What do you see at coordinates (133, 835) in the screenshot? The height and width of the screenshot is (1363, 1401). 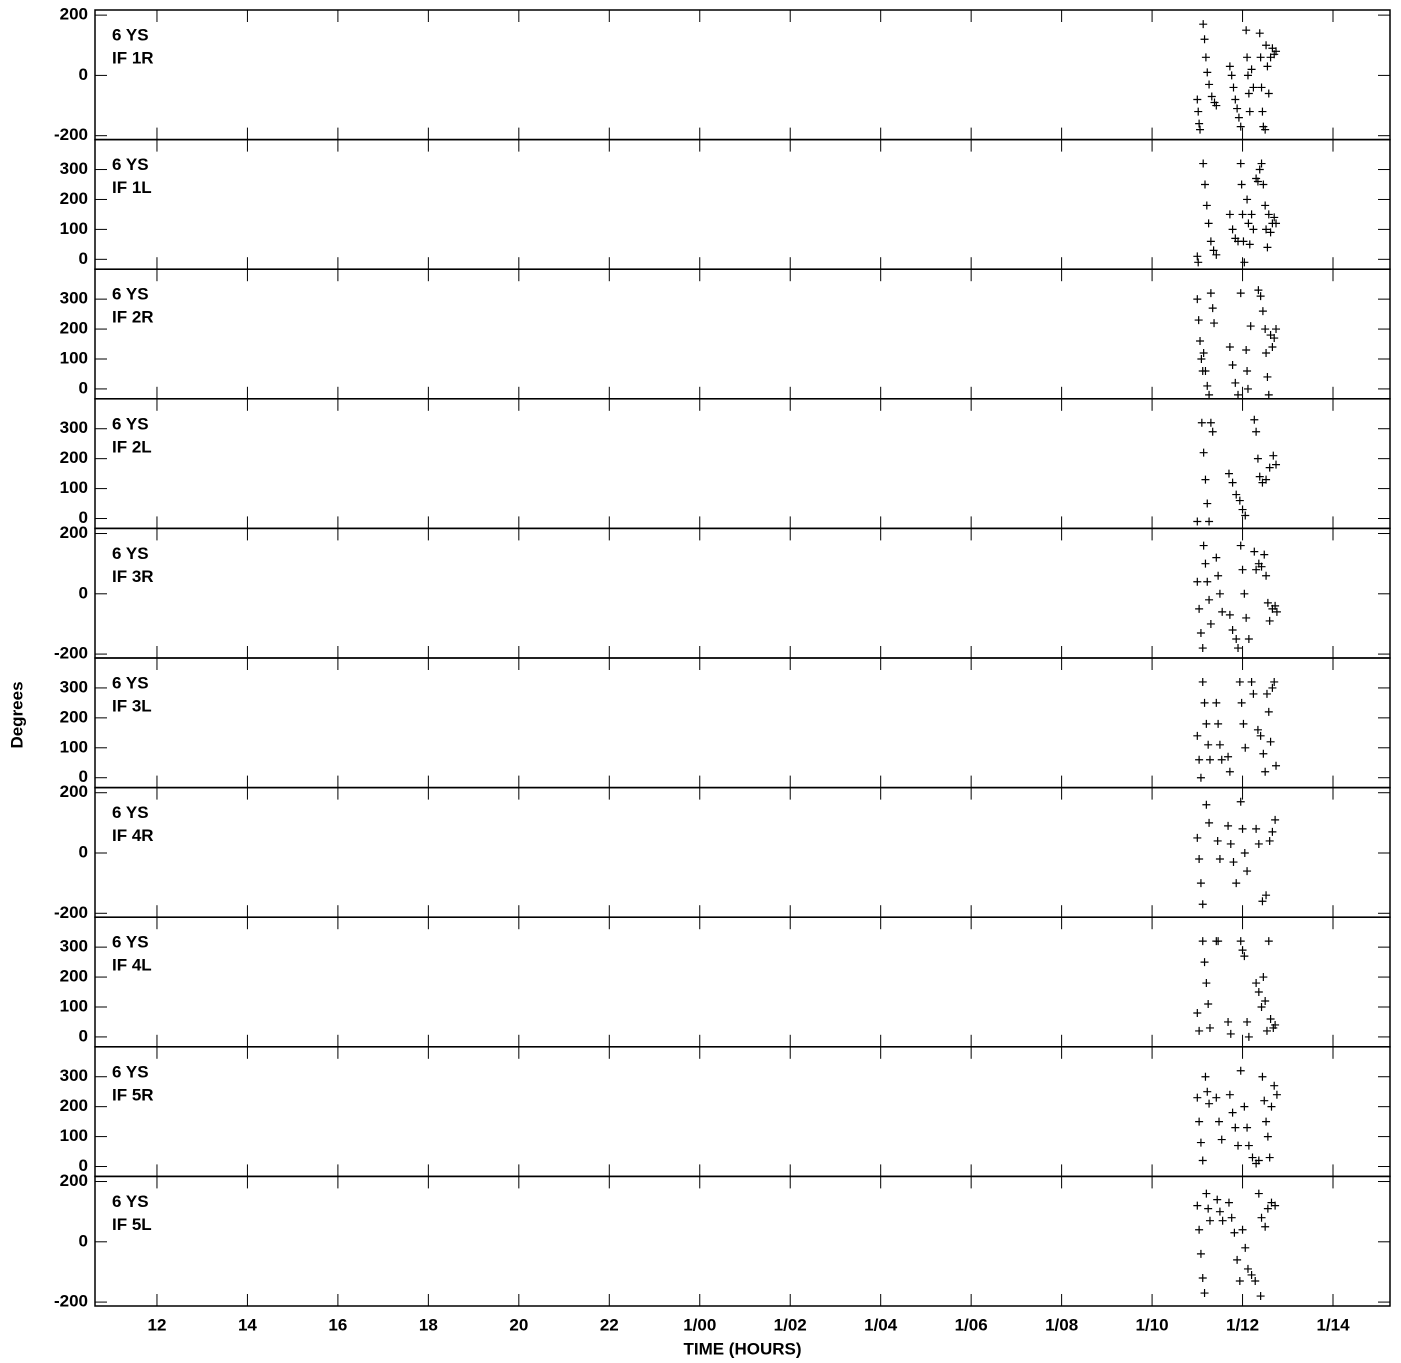 I see `panel-label: IF 4R` at bounding box center [133, 835].